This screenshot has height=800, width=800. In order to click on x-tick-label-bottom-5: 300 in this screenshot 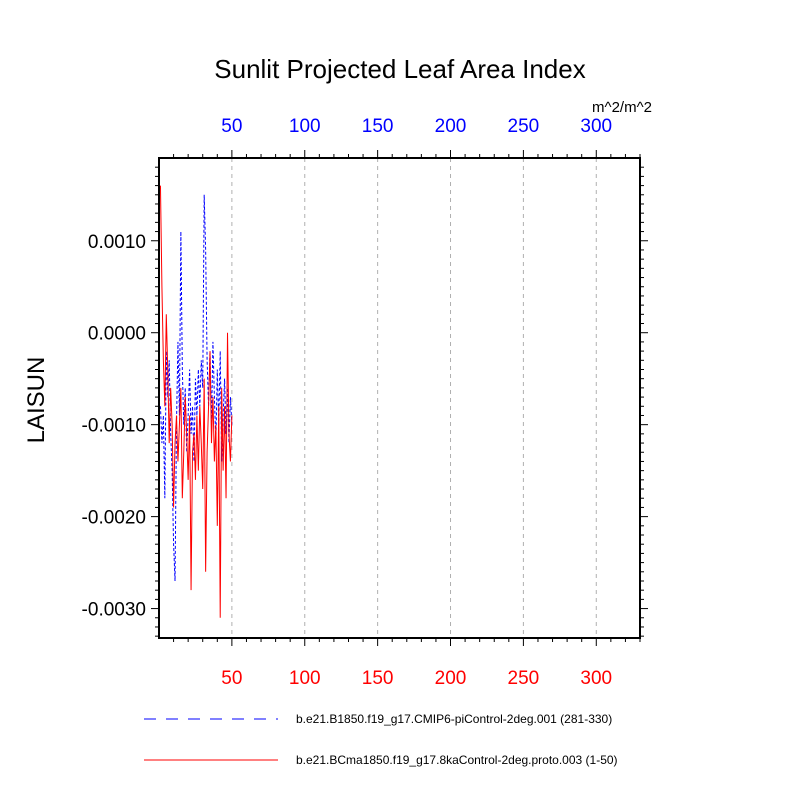, I will do `click(596, 678)`.